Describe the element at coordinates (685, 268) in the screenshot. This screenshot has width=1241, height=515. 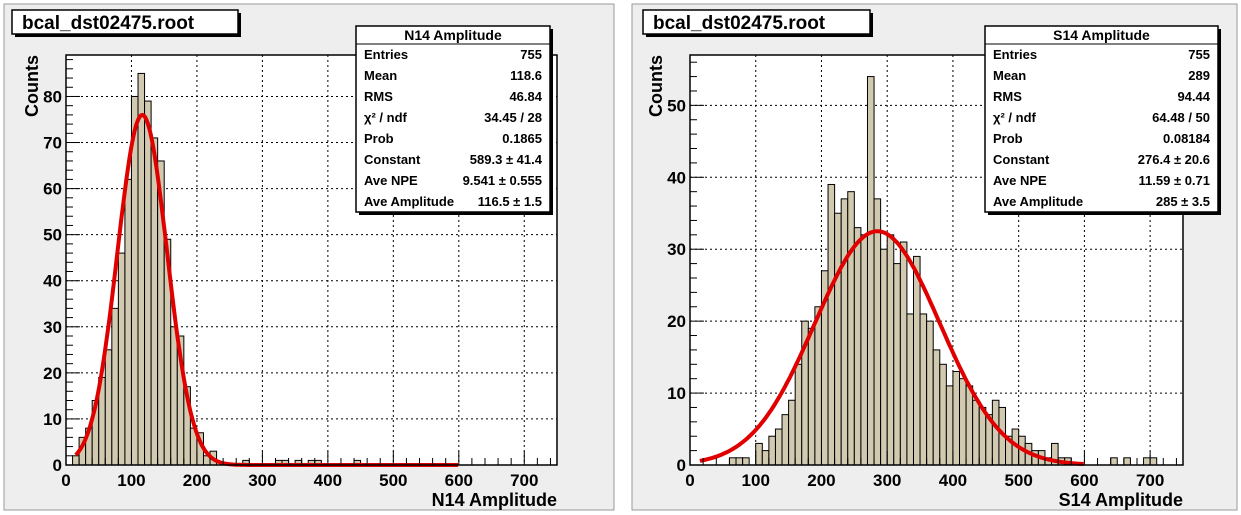
I see `y-axis-ticks: 0 10 20 30 40 50` at that location.